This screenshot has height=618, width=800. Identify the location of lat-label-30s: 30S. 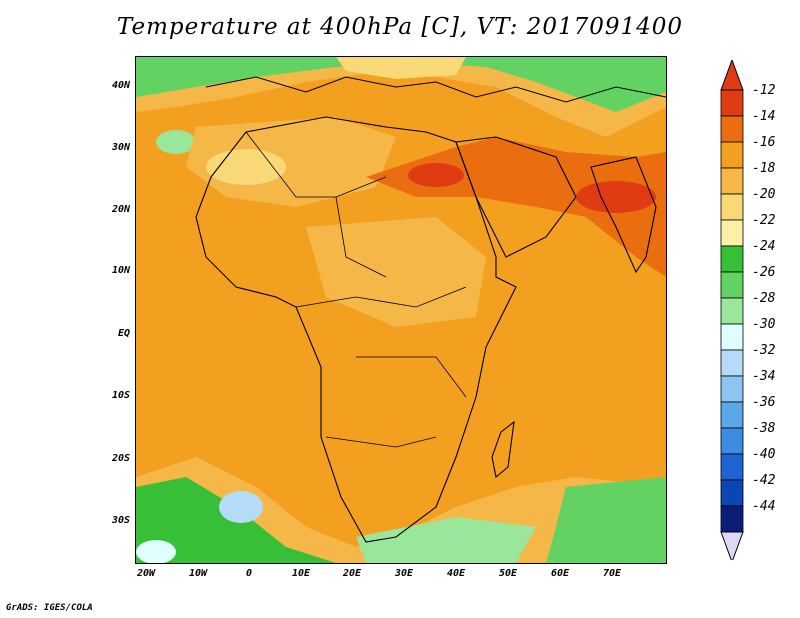
(120, 520).